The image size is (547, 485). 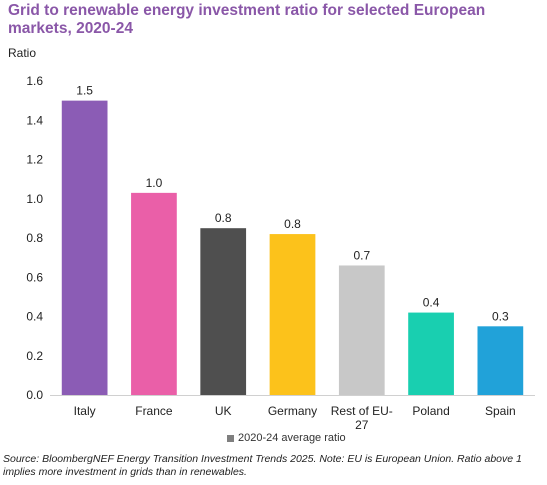 I want to click on y-tick-label: 0.6, so click(x=34, y=277).